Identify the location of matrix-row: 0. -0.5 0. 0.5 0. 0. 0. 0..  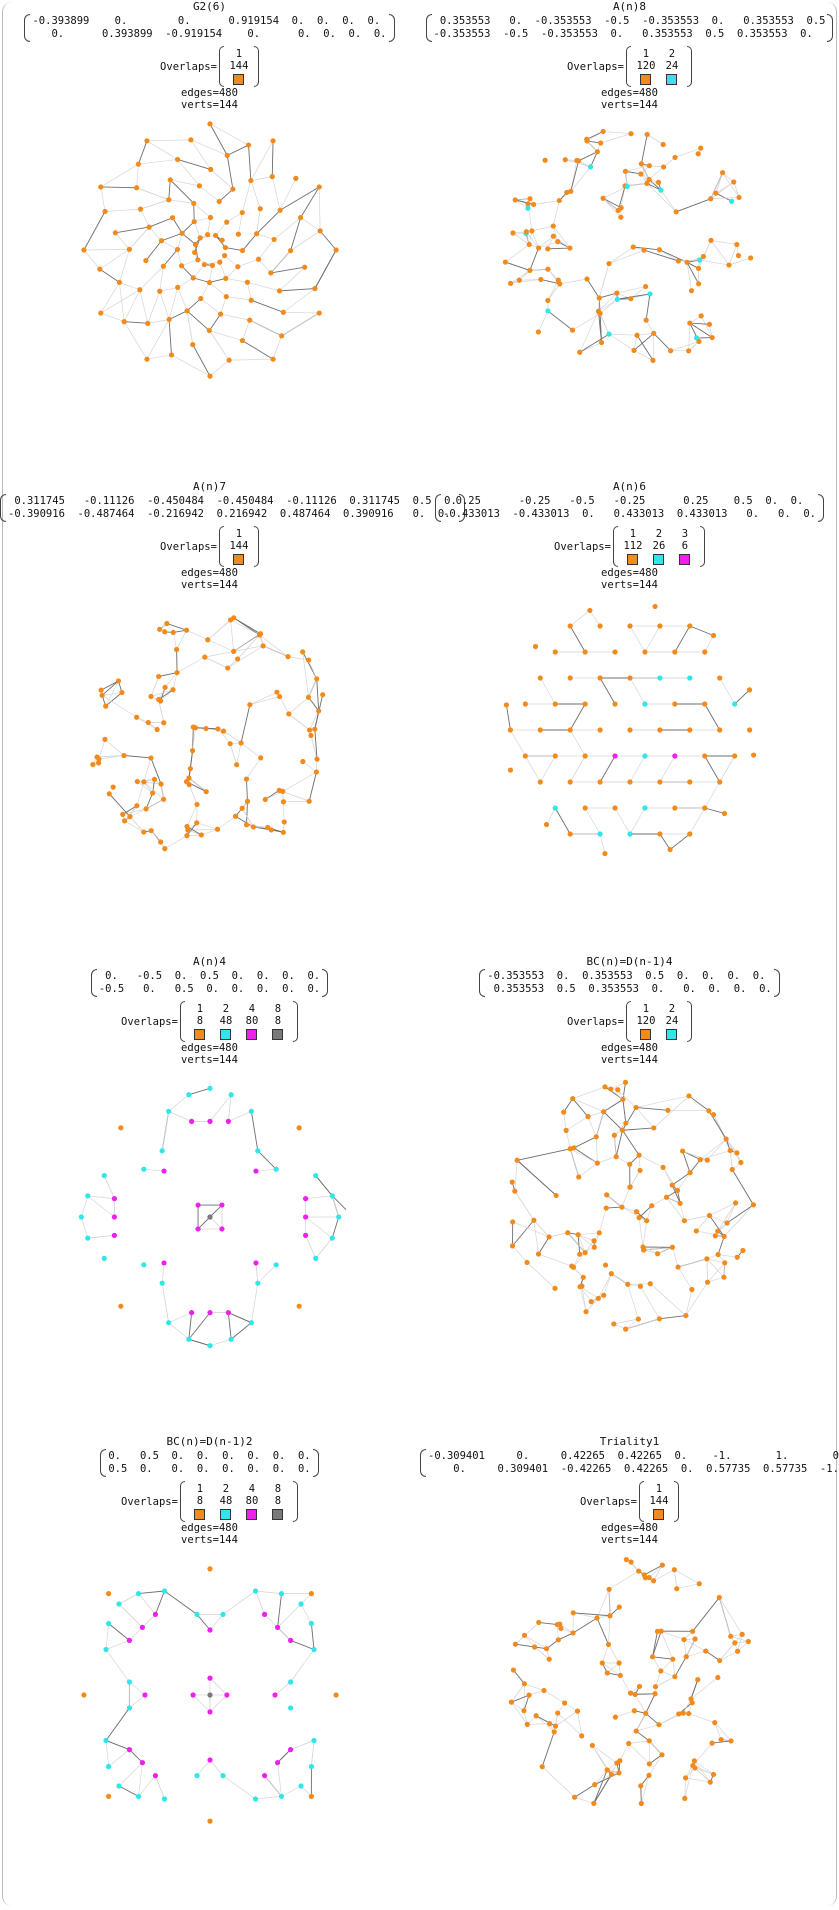
(209, 976).